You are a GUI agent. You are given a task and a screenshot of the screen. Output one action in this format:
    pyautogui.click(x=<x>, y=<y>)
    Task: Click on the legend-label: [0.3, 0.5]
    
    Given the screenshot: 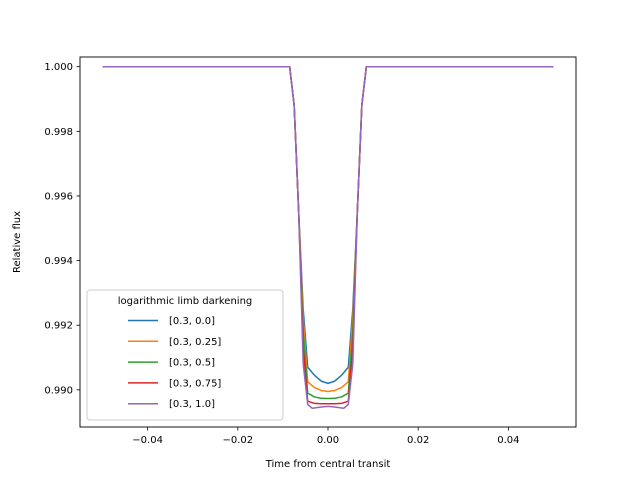 What is the action you would take?
    pyautogui.click(x=192, y=363)
    